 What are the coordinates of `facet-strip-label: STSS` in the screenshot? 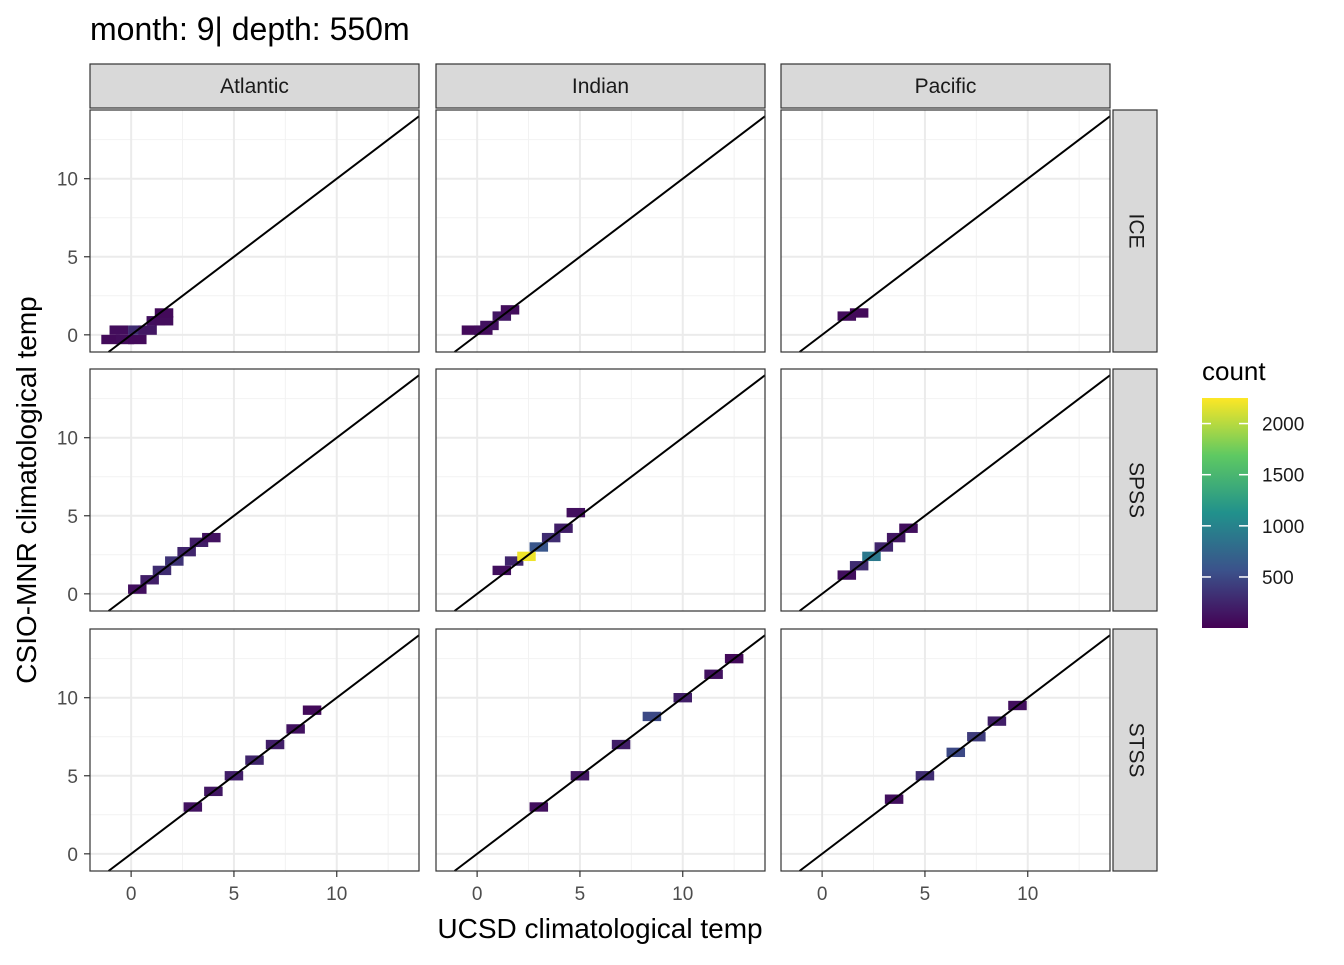 It's located at (1135, 750).